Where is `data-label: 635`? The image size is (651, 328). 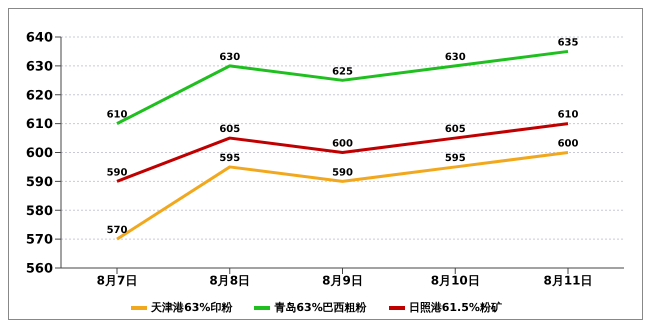 data-label: 635 is located at coordinates (568, 42).